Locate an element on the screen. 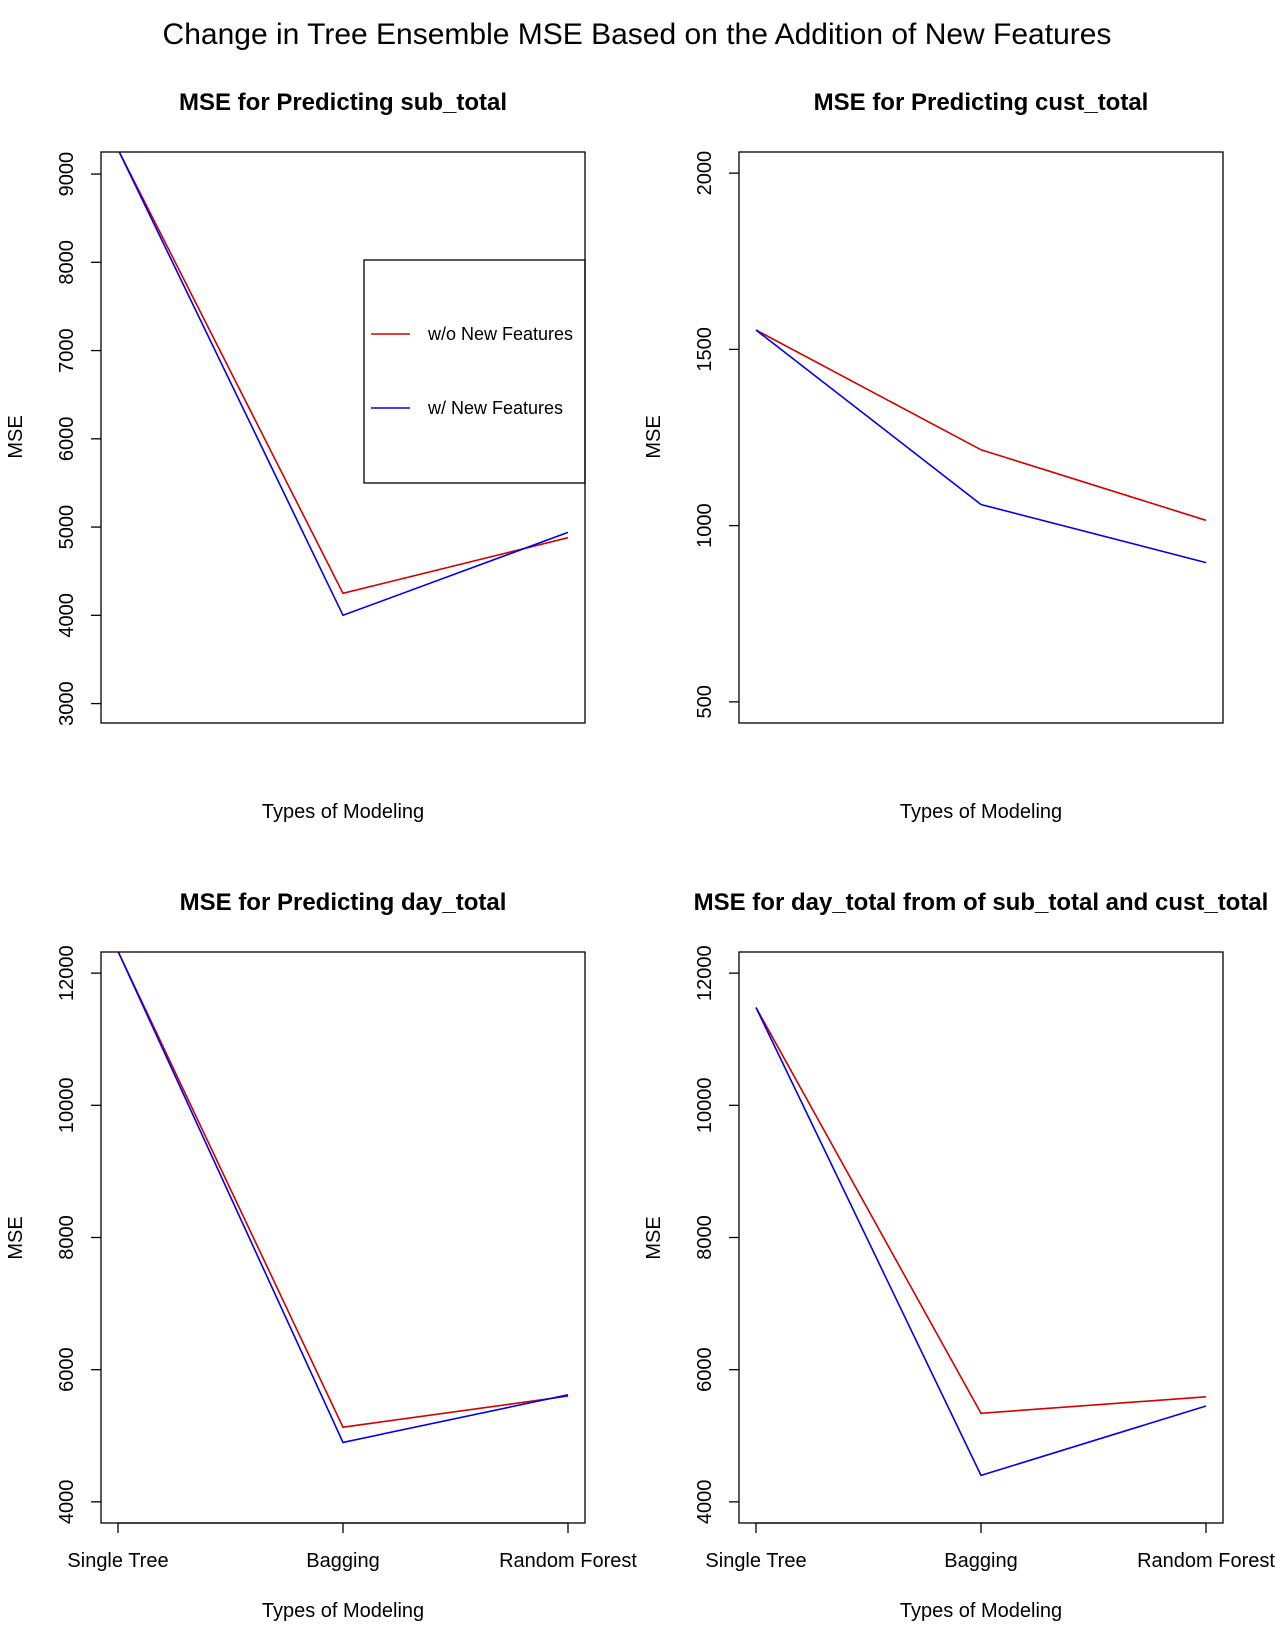 The height and width of the screenshot is (1650, 1275). y-tick-label: 1500 is located at coordinates (705, 349).